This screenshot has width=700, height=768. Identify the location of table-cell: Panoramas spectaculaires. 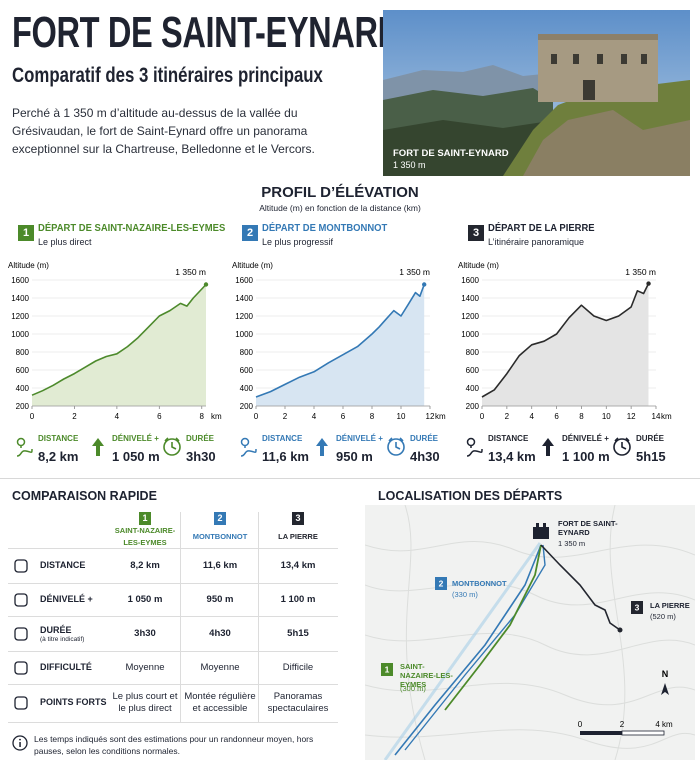
(298, 702).